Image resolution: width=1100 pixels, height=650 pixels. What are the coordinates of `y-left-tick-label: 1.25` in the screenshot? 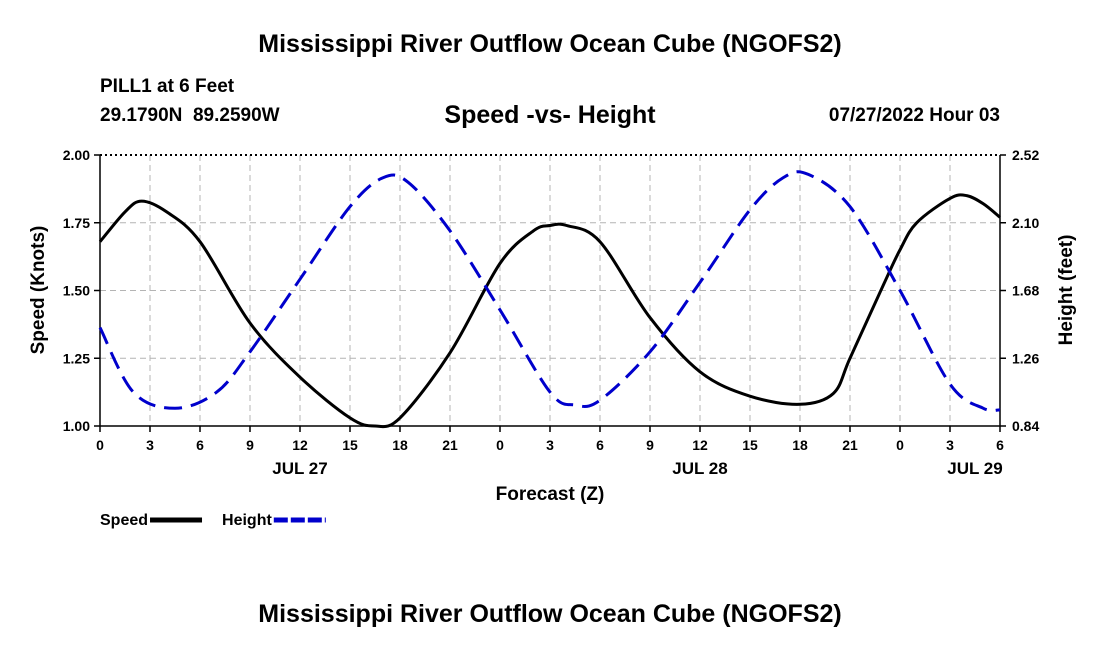 It's located at (76, 358).